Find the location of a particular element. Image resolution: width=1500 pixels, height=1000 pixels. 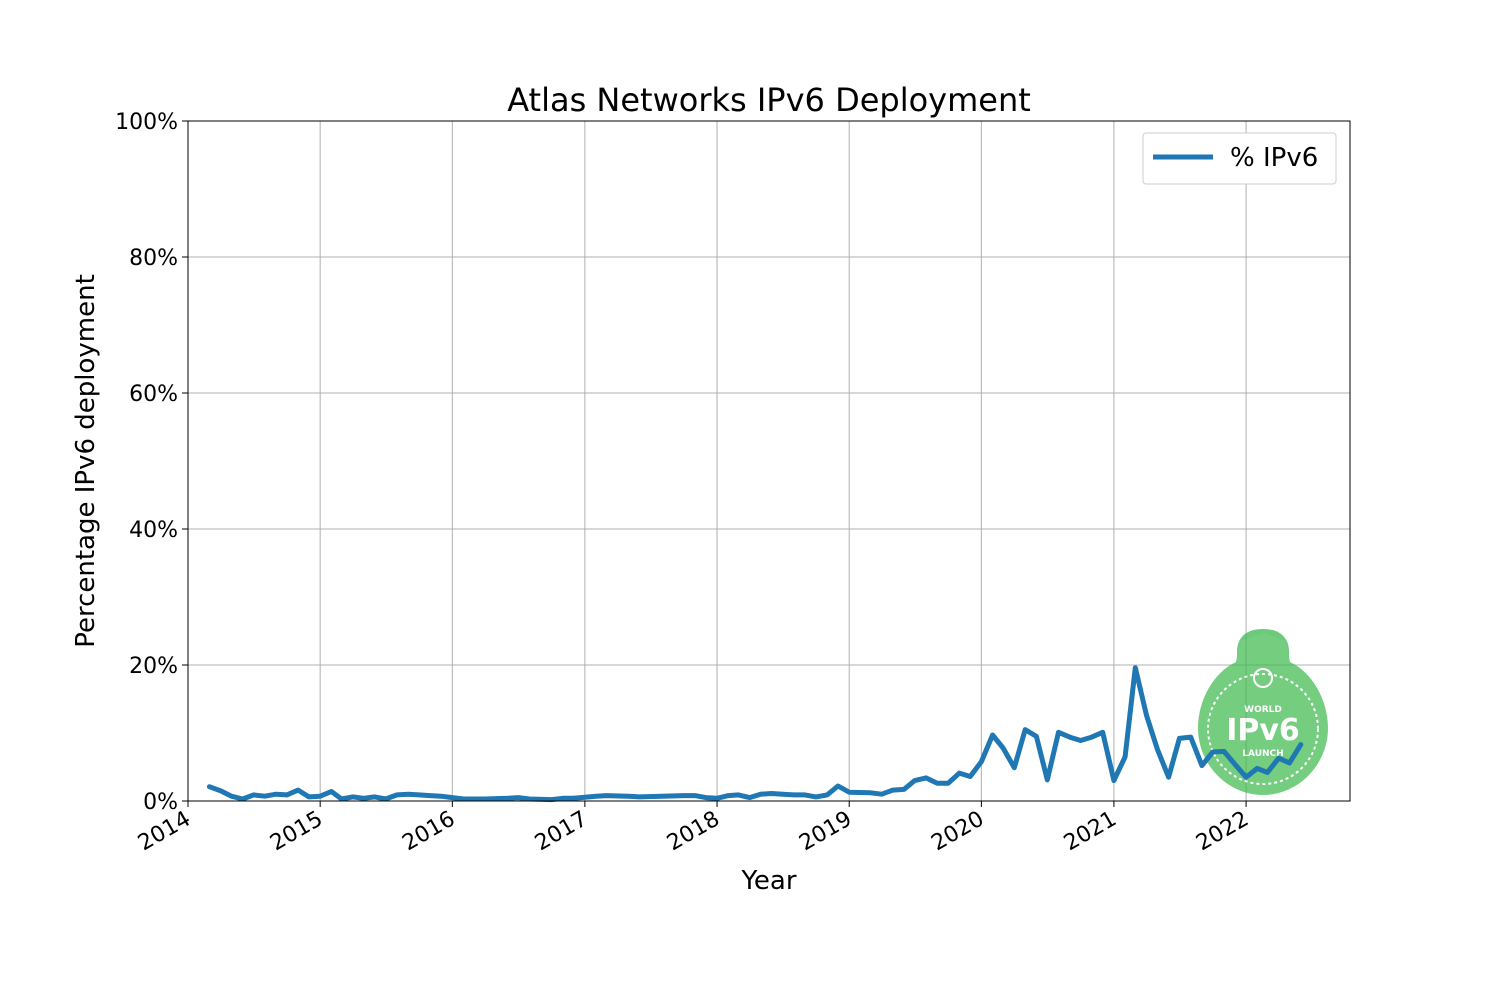

globe-icon is located at coordinates (1263, 678).